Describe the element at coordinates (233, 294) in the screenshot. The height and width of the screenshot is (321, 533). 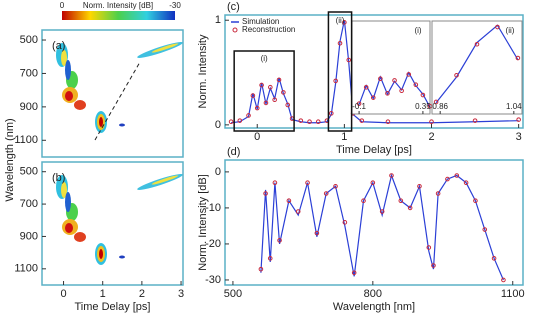
I see `x-tick-label: 500` at that location.